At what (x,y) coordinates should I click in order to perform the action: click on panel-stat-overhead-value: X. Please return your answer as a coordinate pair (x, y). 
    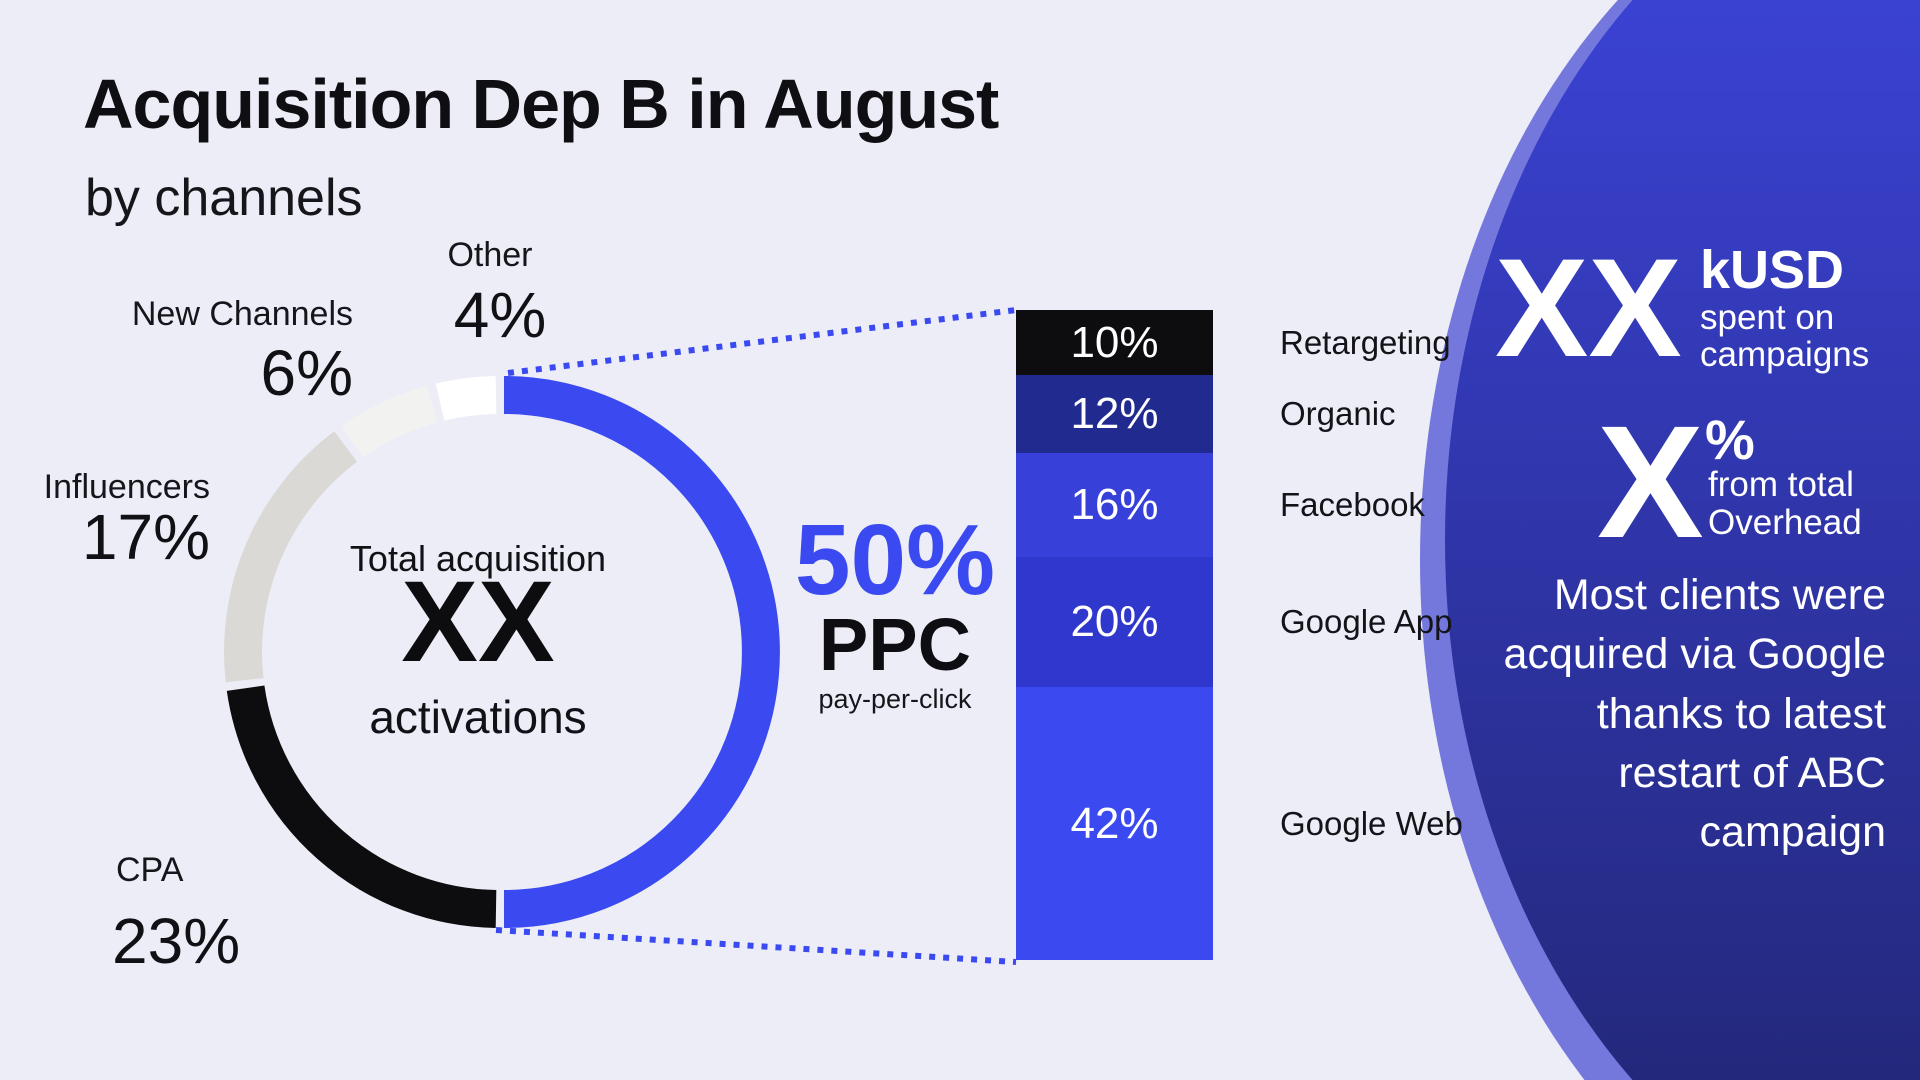
    Looking at the image, I should click on (1650, 481).